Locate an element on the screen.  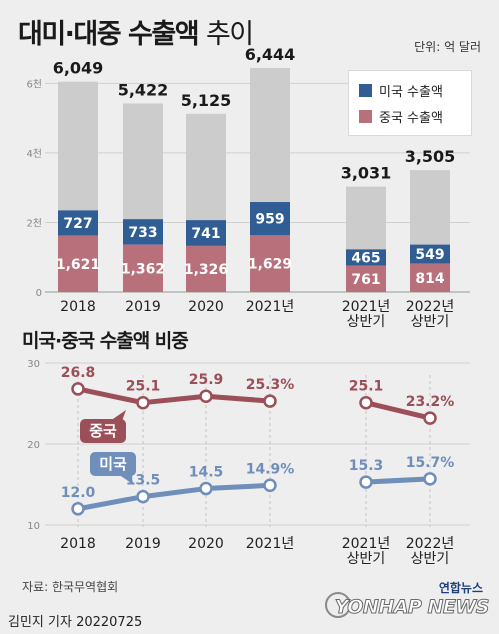
legend: 미국 수출액 중국 수출액 is located at coordinates (410, 103).